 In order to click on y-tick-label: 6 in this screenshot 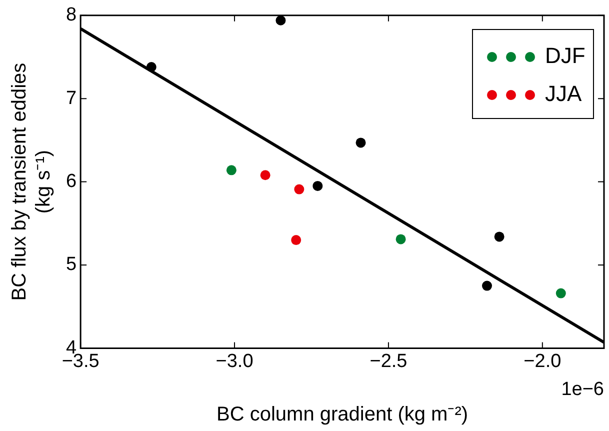, I will do `click(71, 181)`.